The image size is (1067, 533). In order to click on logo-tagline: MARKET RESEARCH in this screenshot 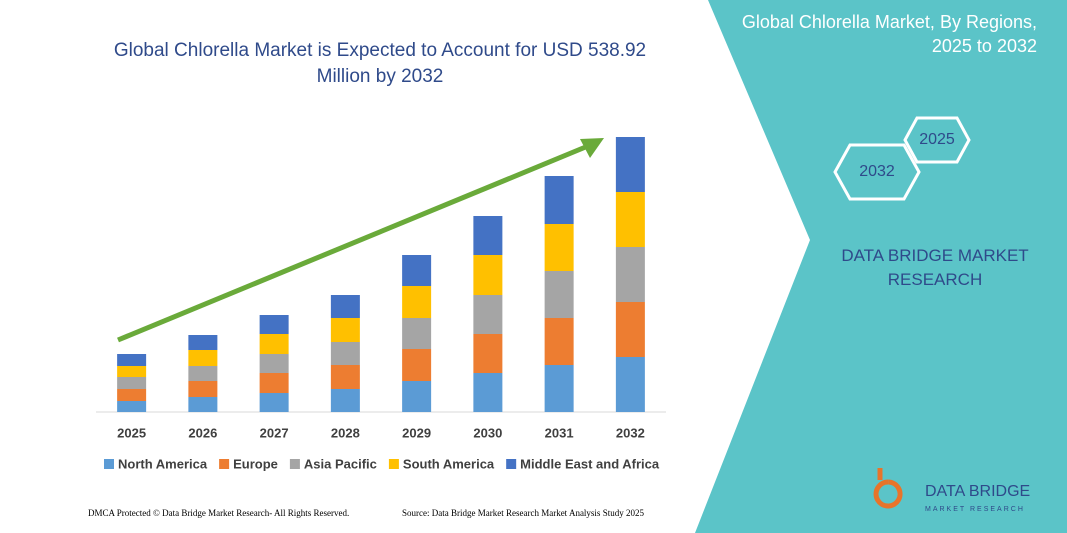, I will do `click(975, 509)`.